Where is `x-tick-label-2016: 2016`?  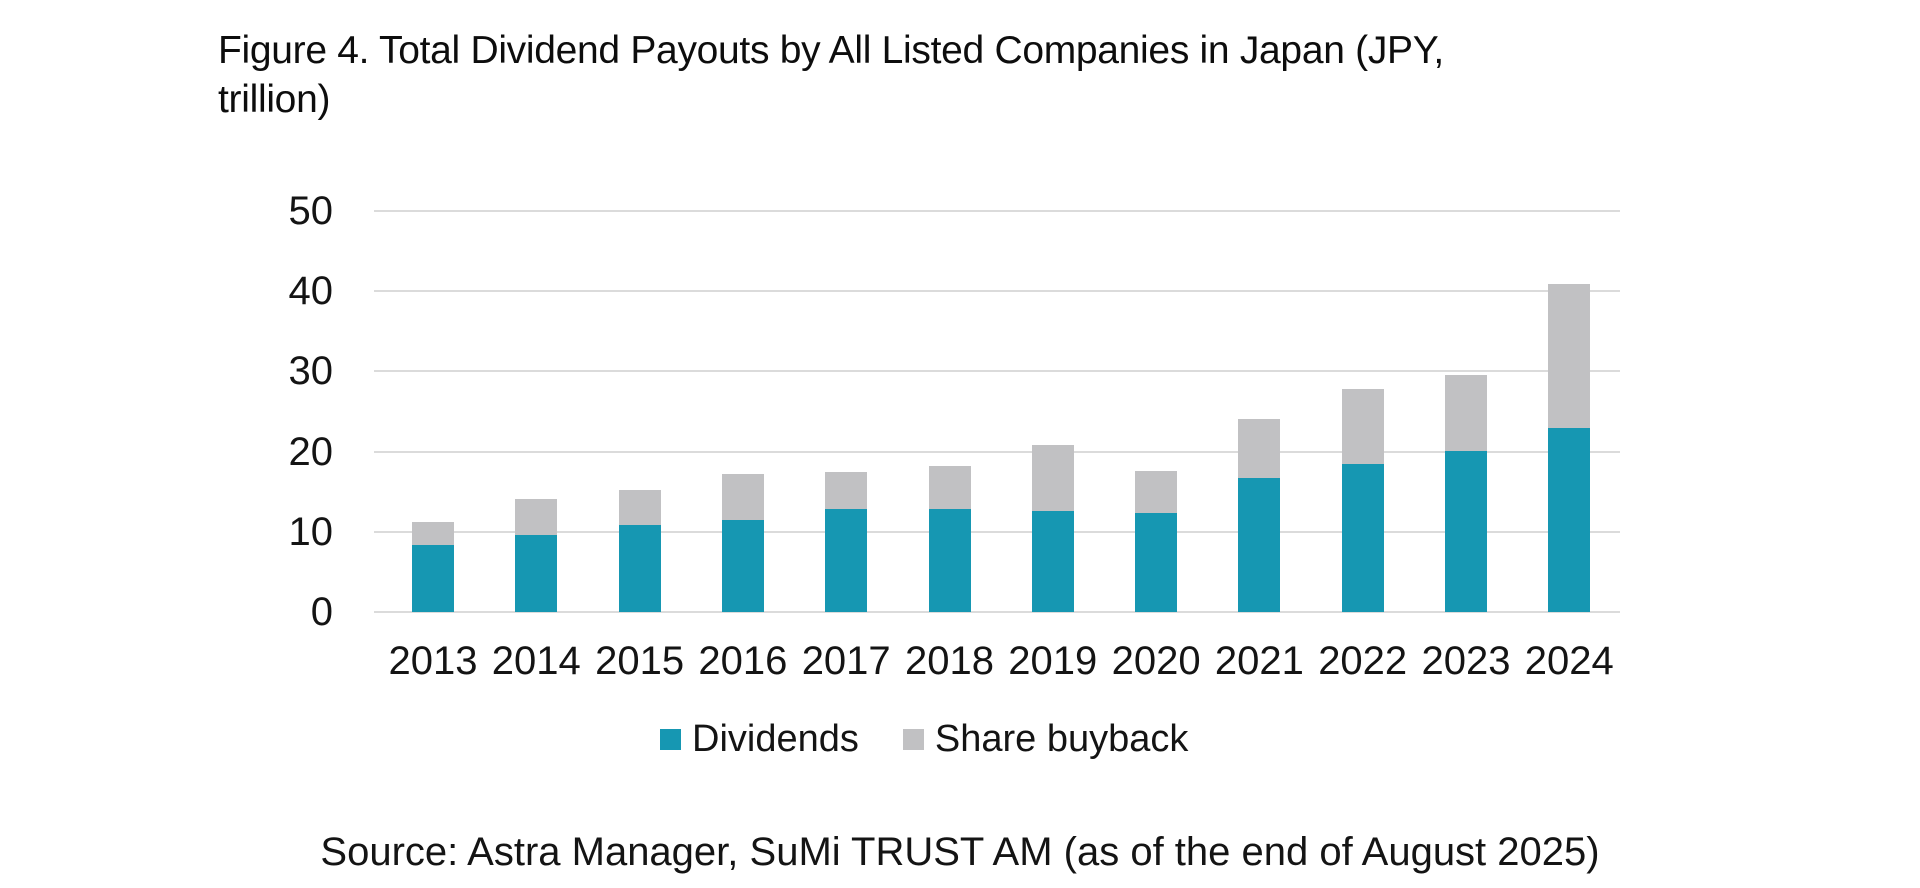
x-tick-label-2016: 2016 is located at coordinates (743, 661).